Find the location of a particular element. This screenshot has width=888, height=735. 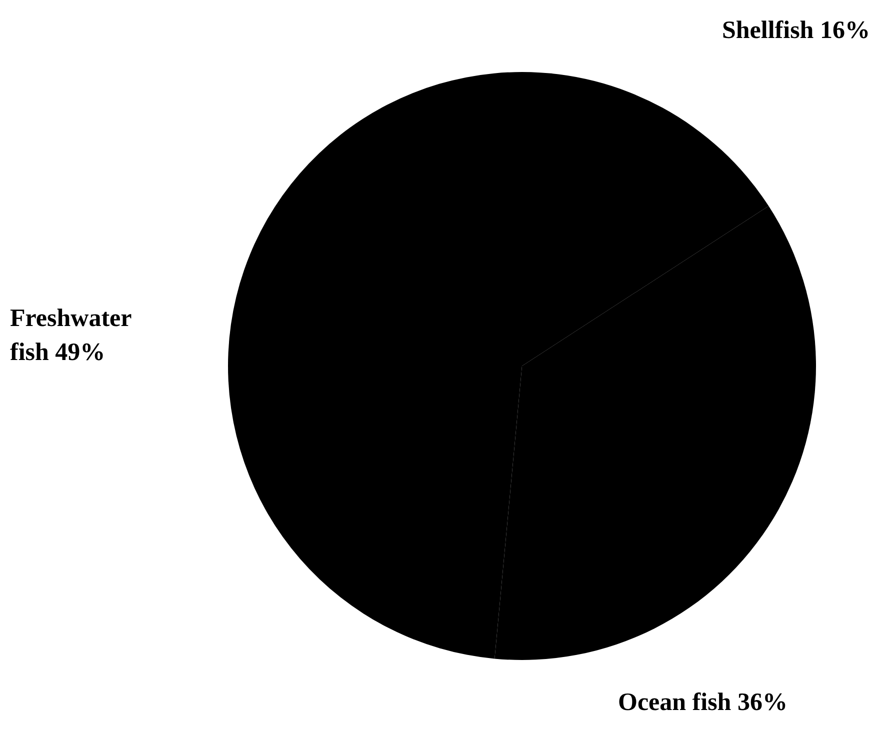

slice-label: Freshwater fish 49% is located at coordinates (71, 335).